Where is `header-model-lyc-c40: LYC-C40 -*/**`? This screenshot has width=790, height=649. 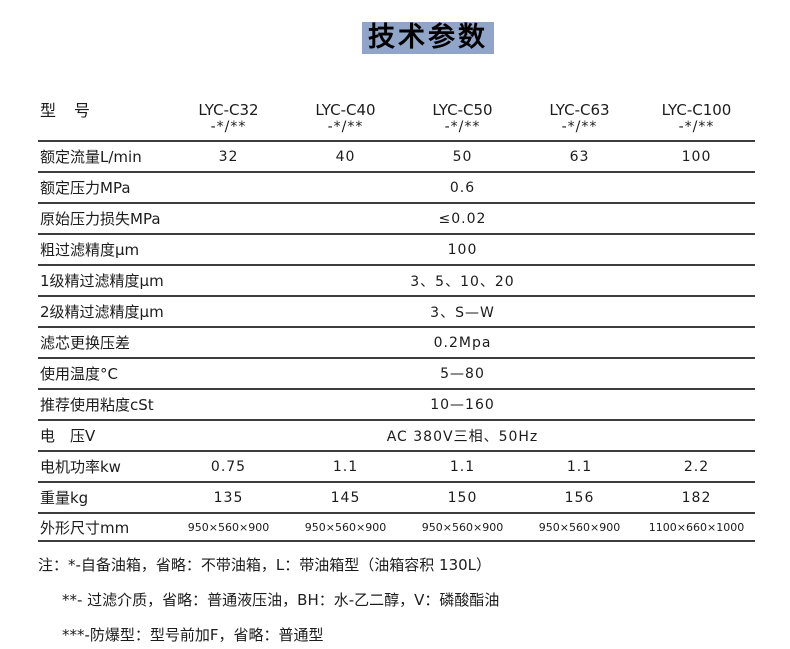
header-model-lyc-c40: LYC-C40 -*/** is located at coordinates (345, 121).